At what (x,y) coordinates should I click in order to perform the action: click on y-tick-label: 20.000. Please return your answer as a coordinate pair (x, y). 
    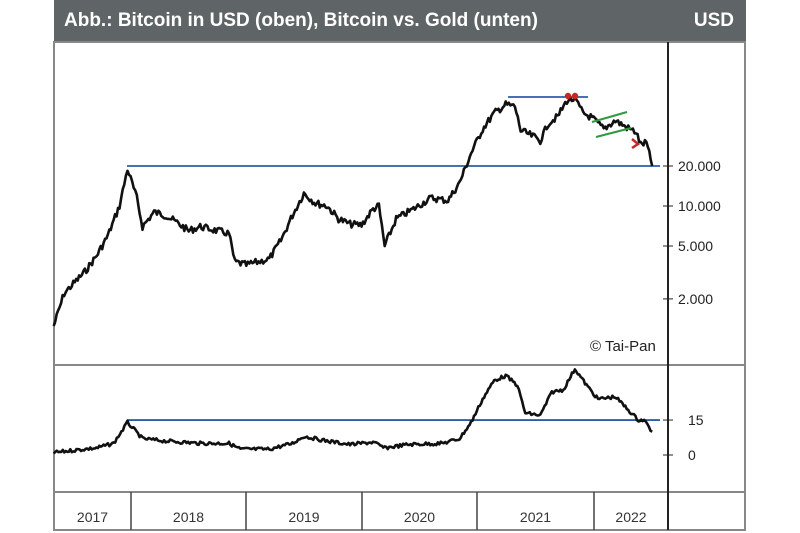
    Looking at the image, I should click on (699, 166).